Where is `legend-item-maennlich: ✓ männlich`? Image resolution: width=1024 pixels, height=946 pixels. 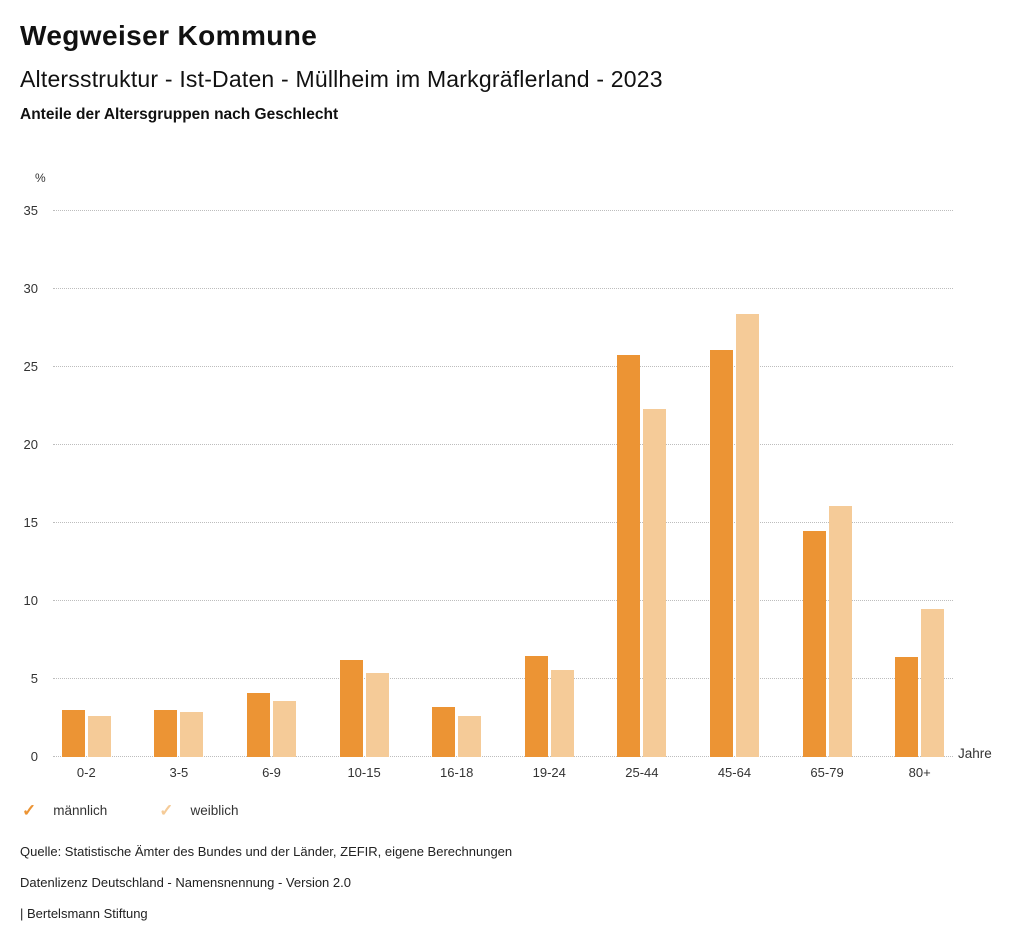
legend-item-maennlich: ✓ männlich is located at coordinates (64, 810).